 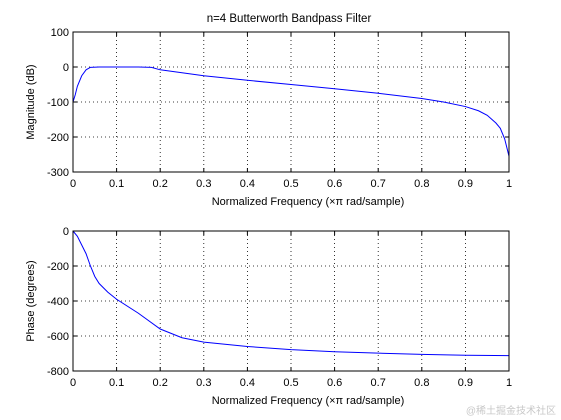 I want to click on mag-xtick-label: 0.1, so click(x=116, y=184).